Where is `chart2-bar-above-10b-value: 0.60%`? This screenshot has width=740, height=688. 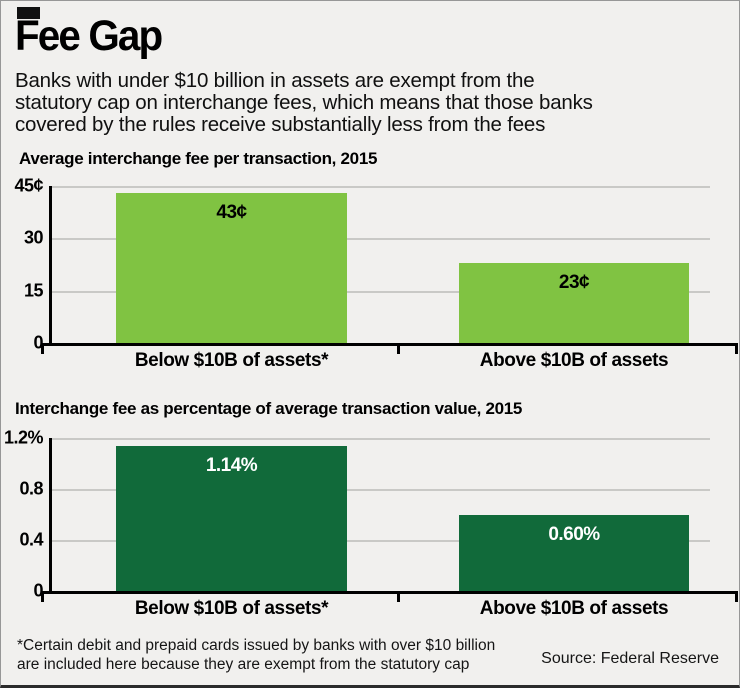
chart2-bar-above-10b-value: 0.60% is located at coordinates (574, 534).